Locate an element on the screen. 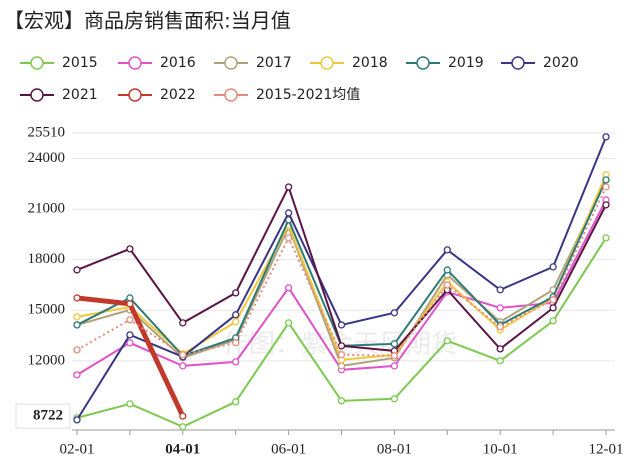 The image size is (640, 468). chart-title: 【宏观】商品房销售面积:当月值 is located at coordinates (147, 21).